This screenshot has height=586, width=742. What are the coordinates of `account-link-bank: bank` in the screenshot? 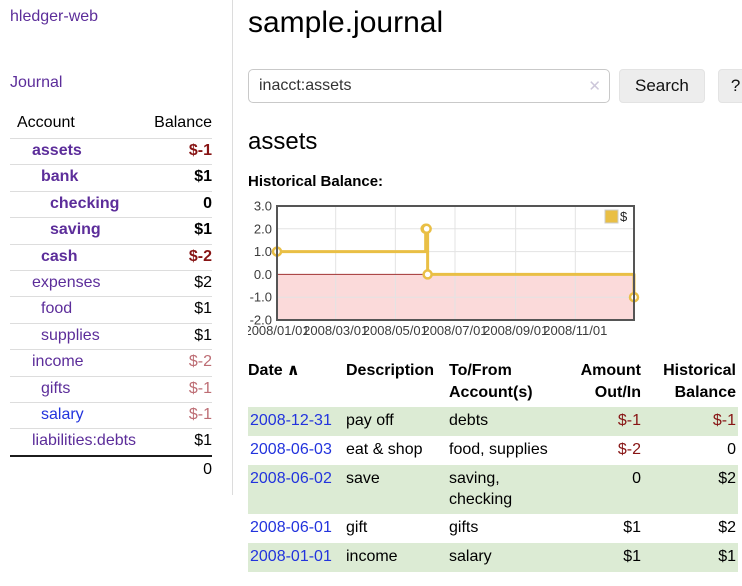 It's located at (60, 177).